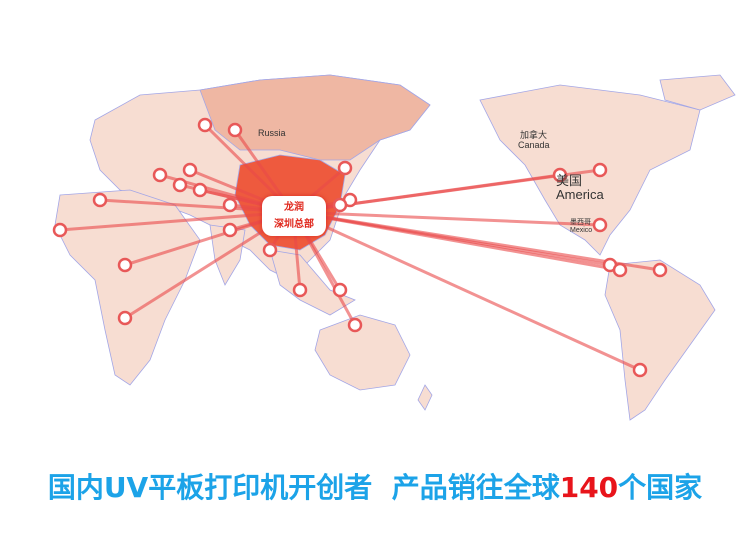 The image size is (750, 545). What do you see at coordinates (534, 145) in the screenshot?
I see `label-canada-en: Canada` at bounding box center [534, 145].